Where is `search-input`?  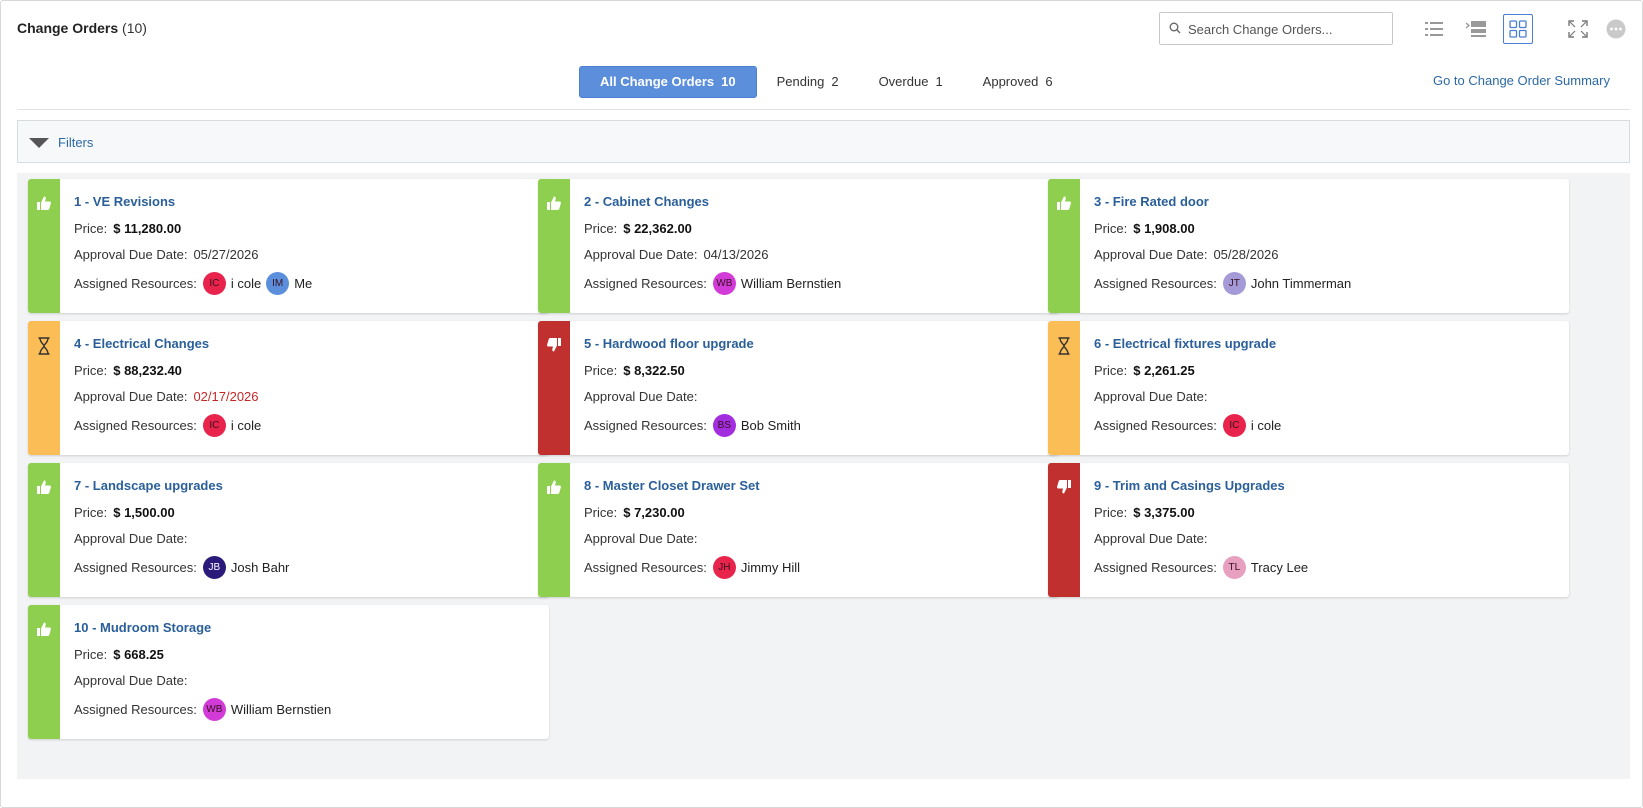
search-input is located at coordinates (1288, 29).